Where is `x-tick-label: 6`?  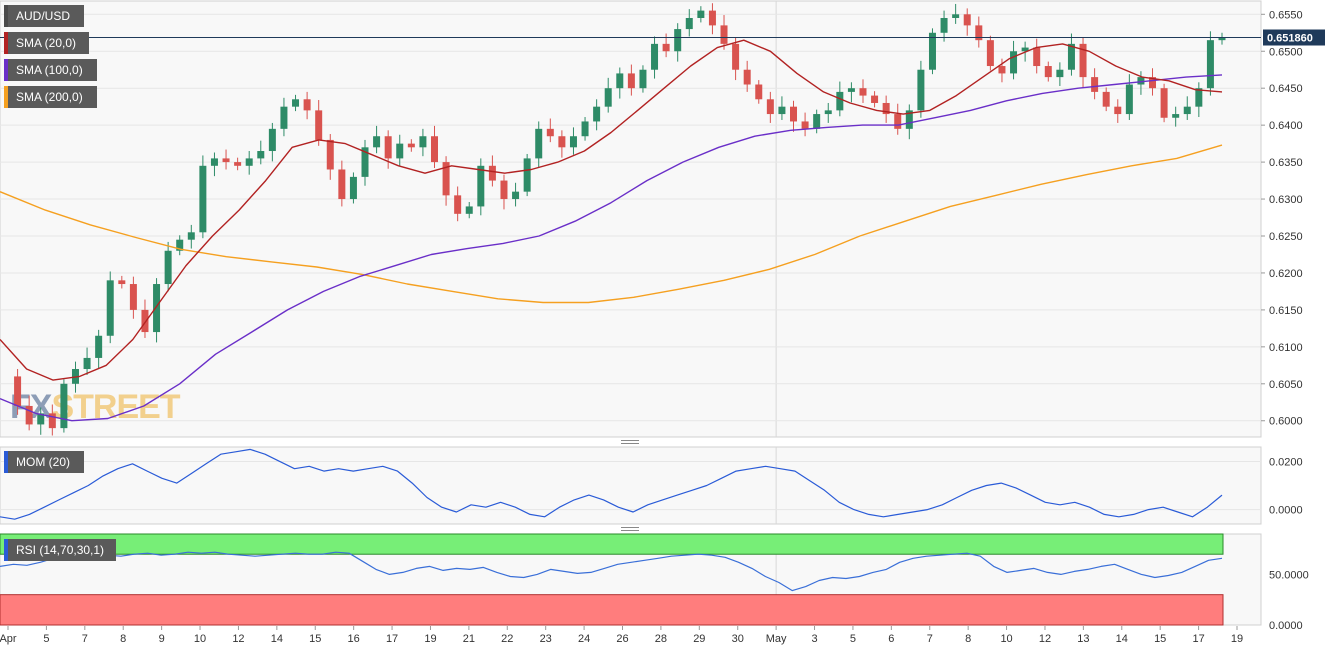
x-tick-label: 6 is located at coordinates (891, 639).